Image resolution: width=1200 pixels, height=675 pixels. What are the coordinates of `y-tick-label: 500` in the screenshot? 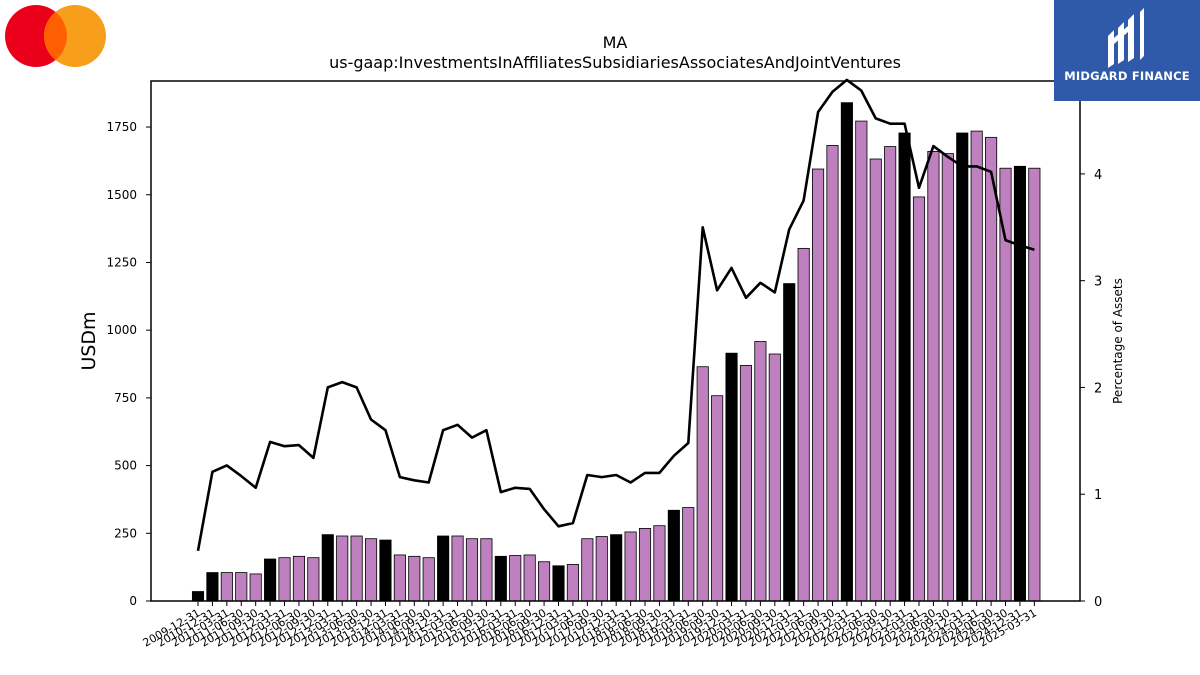 It's located at (125, 466).